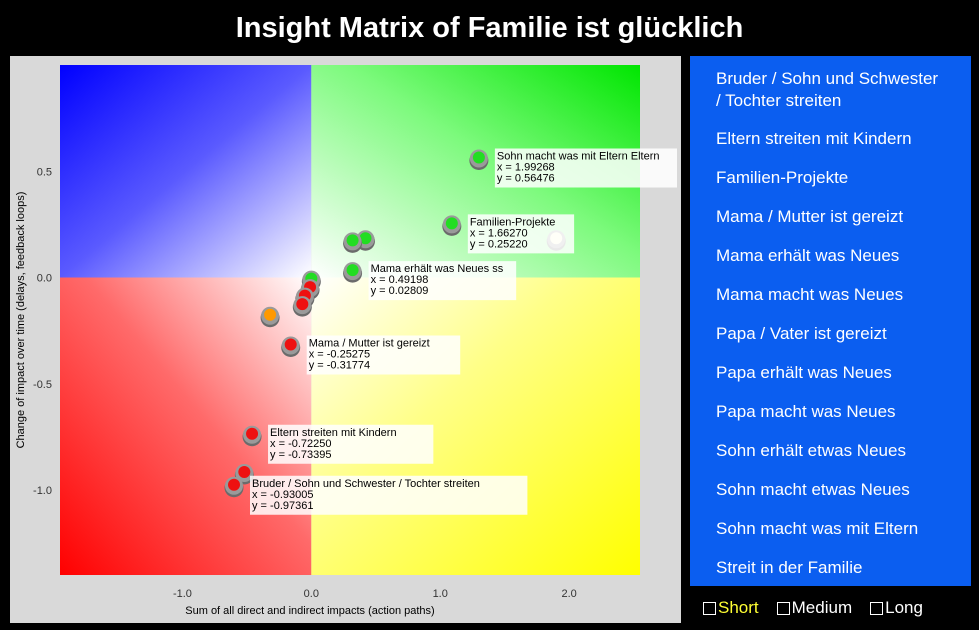  I want to click on annotation-line: Eltern streiten mit Kindern, so click(333, 433).